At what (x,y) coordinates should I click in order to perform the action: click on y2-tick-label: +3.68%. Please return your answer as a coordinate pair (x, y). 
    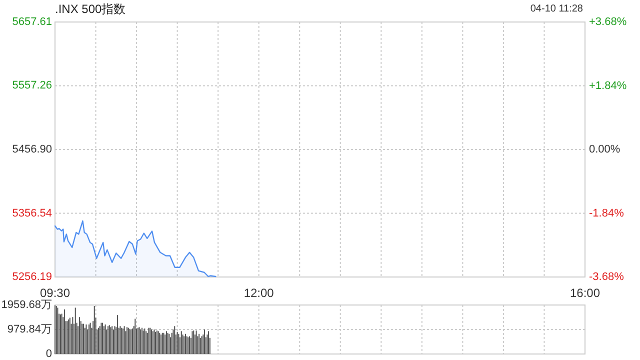
    Looking at the image, I should click on (608, 22).